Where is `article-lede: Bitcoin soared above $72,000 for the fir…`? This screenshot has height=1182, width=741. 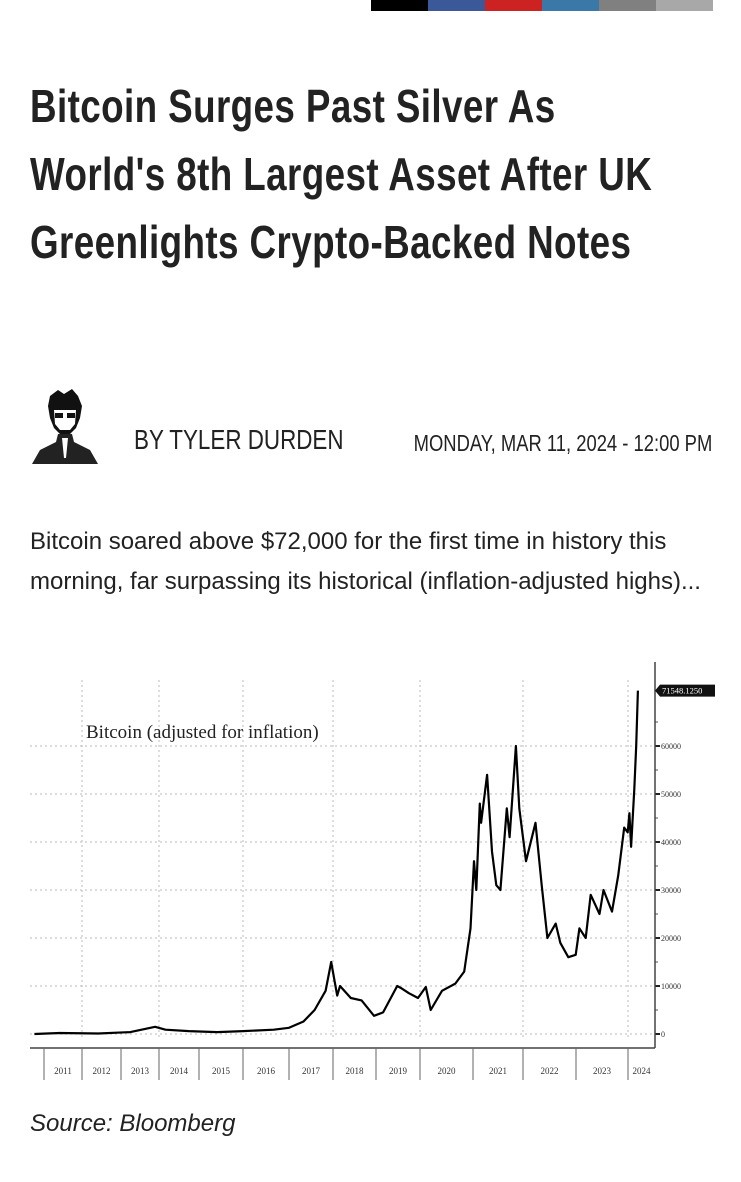 article-lede: Bitcoin soared above $72,000 for the fir… is located at coordinates (365, 561).